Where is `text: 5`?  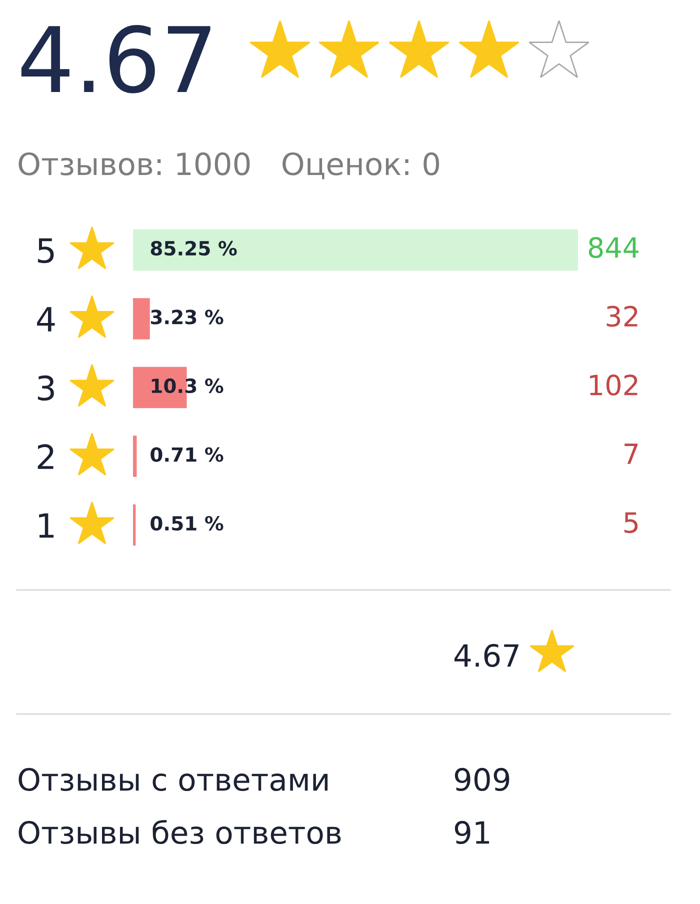 text: 5 is located at coordinates (631, 523).